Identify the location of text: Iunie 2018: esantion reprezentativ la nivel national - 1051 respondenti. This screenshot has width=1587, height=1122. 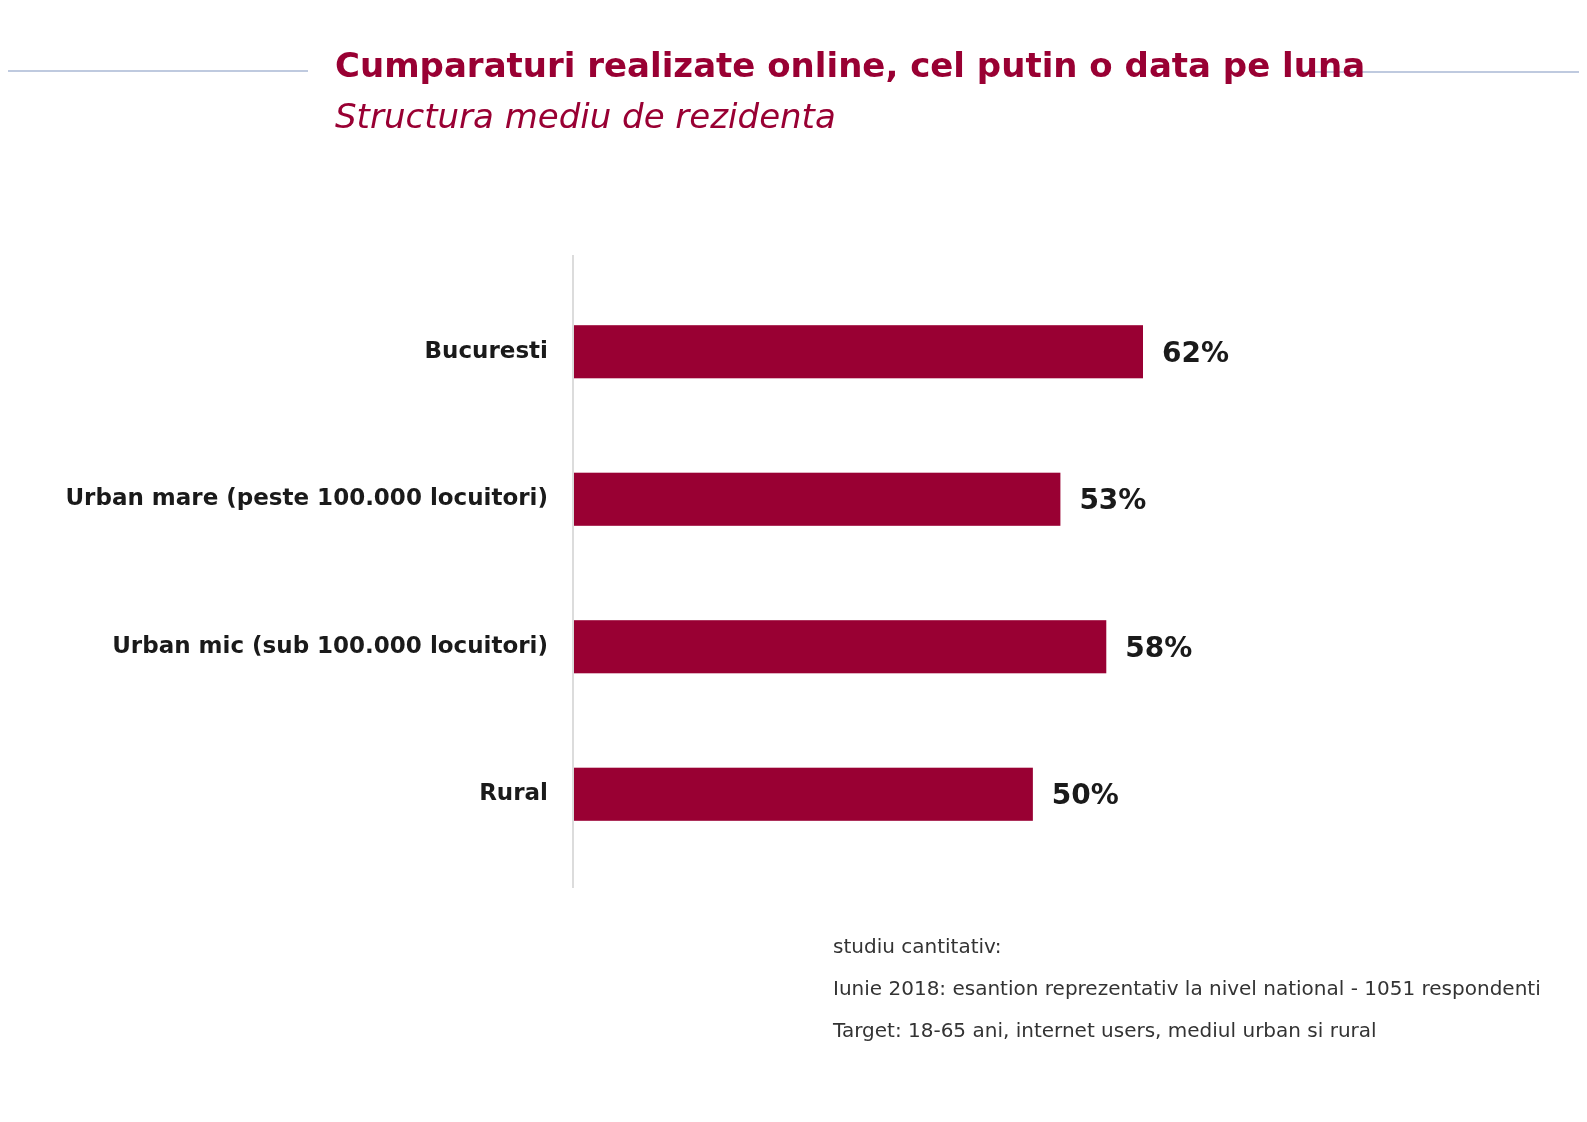
(1187, 988).